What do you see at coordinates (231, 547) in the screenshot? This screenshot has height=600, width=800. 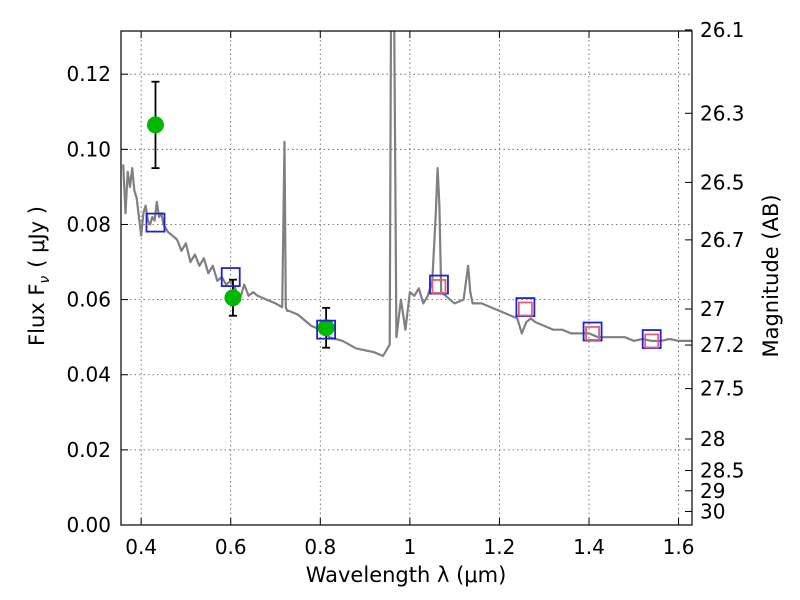 I see `x-tick-label: 0.6` at bounding box center [231, 547].